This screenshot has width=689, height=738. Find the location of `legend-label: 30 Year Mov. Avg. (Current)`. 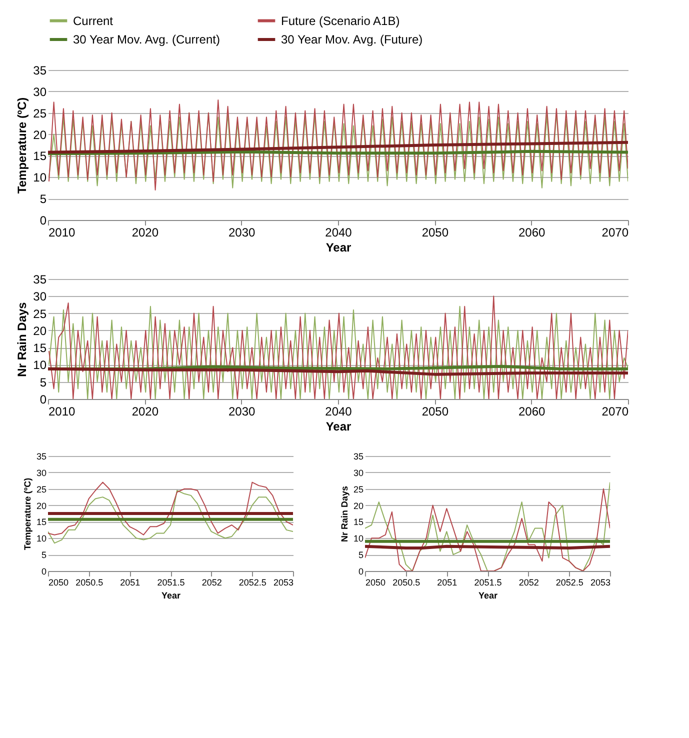

legend-label: 30 Year Mov. Avg. (Current) is located at coordinates (146, 39).